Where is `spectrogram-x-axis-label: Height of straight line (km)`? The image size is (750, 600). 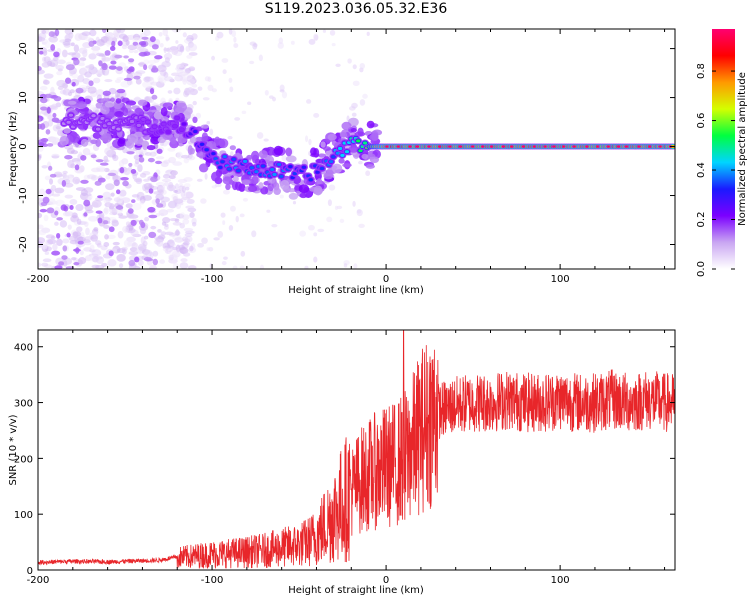 spectrogram-x-axis-label: Height of straight line (km) is located at coordinates (356, 290).